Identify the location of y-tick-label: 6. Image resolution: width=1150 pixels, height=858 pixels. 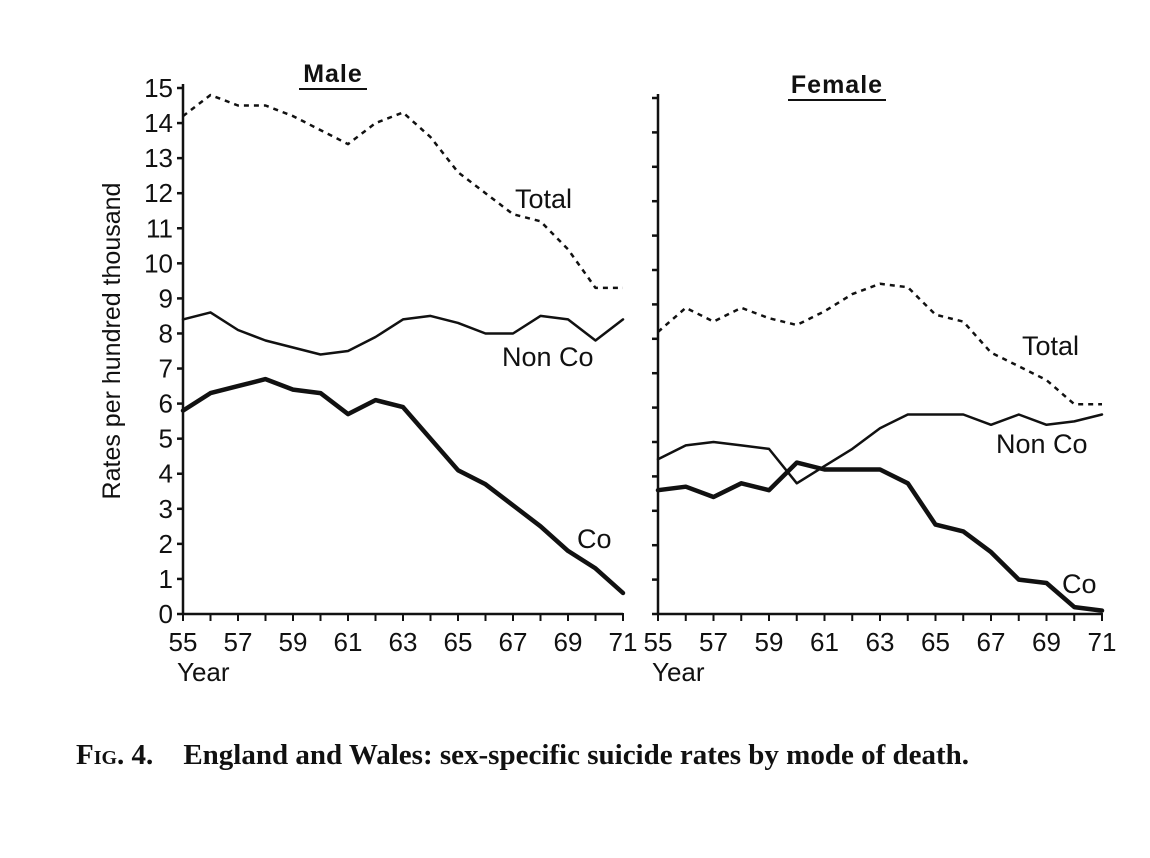
(166, 404).